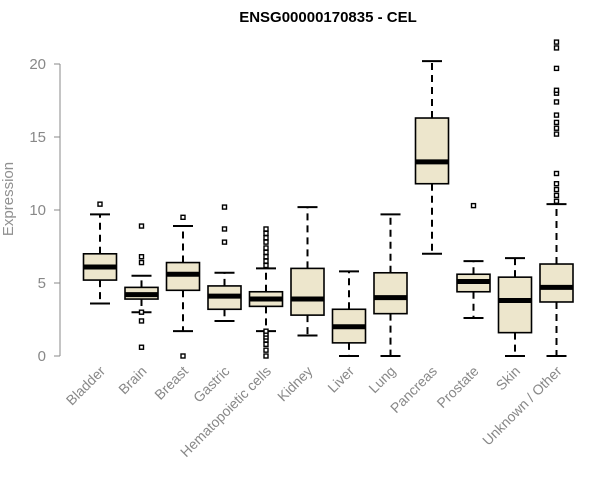 The width and height of the screenshot is (600, 500). I want to click on x-tick-label: Prostate, so click(457, 387).